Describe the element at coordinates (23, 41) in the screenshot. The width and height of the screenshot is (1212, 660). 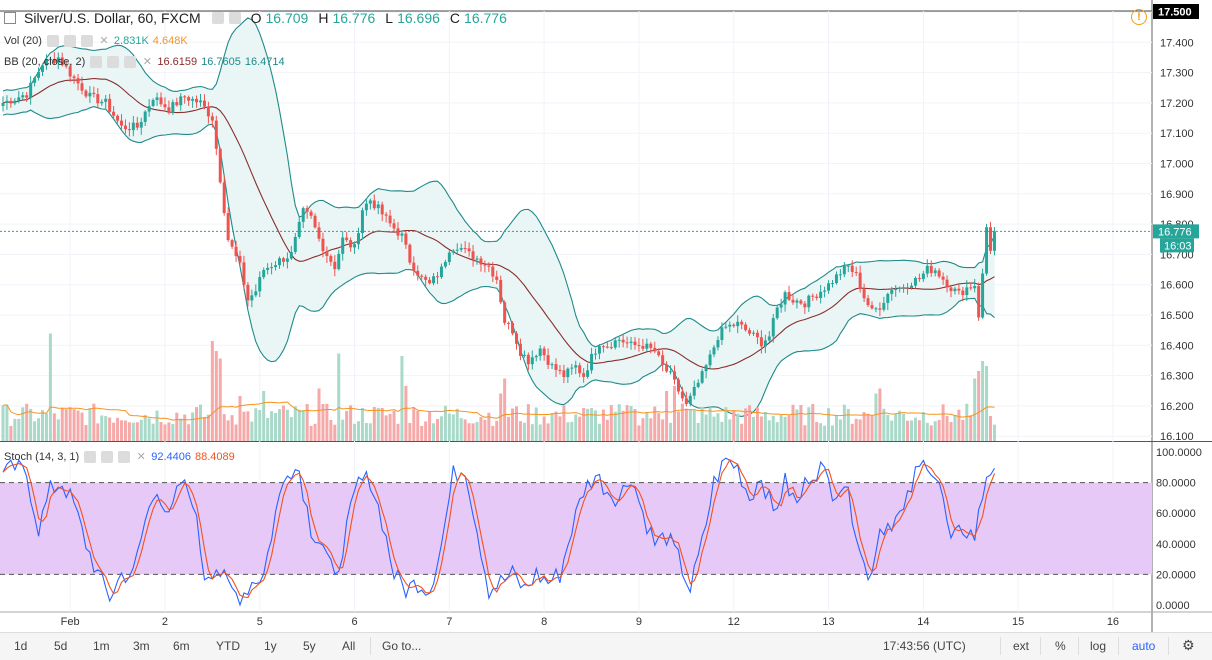
I see `volume-label: Vol (20)` at that location.